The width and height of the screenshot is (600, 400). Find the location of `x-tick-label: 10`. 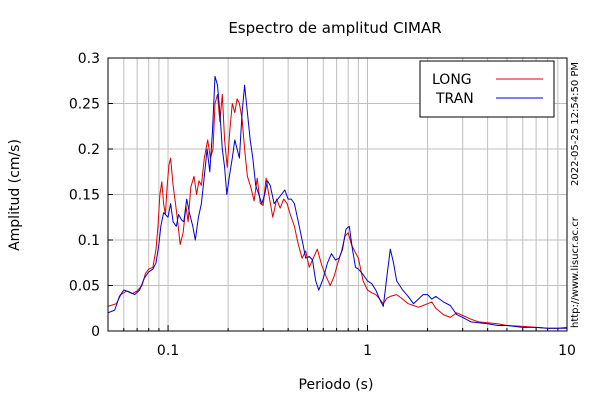

x-tick-label: 10 is located at coordinates (567, 351).